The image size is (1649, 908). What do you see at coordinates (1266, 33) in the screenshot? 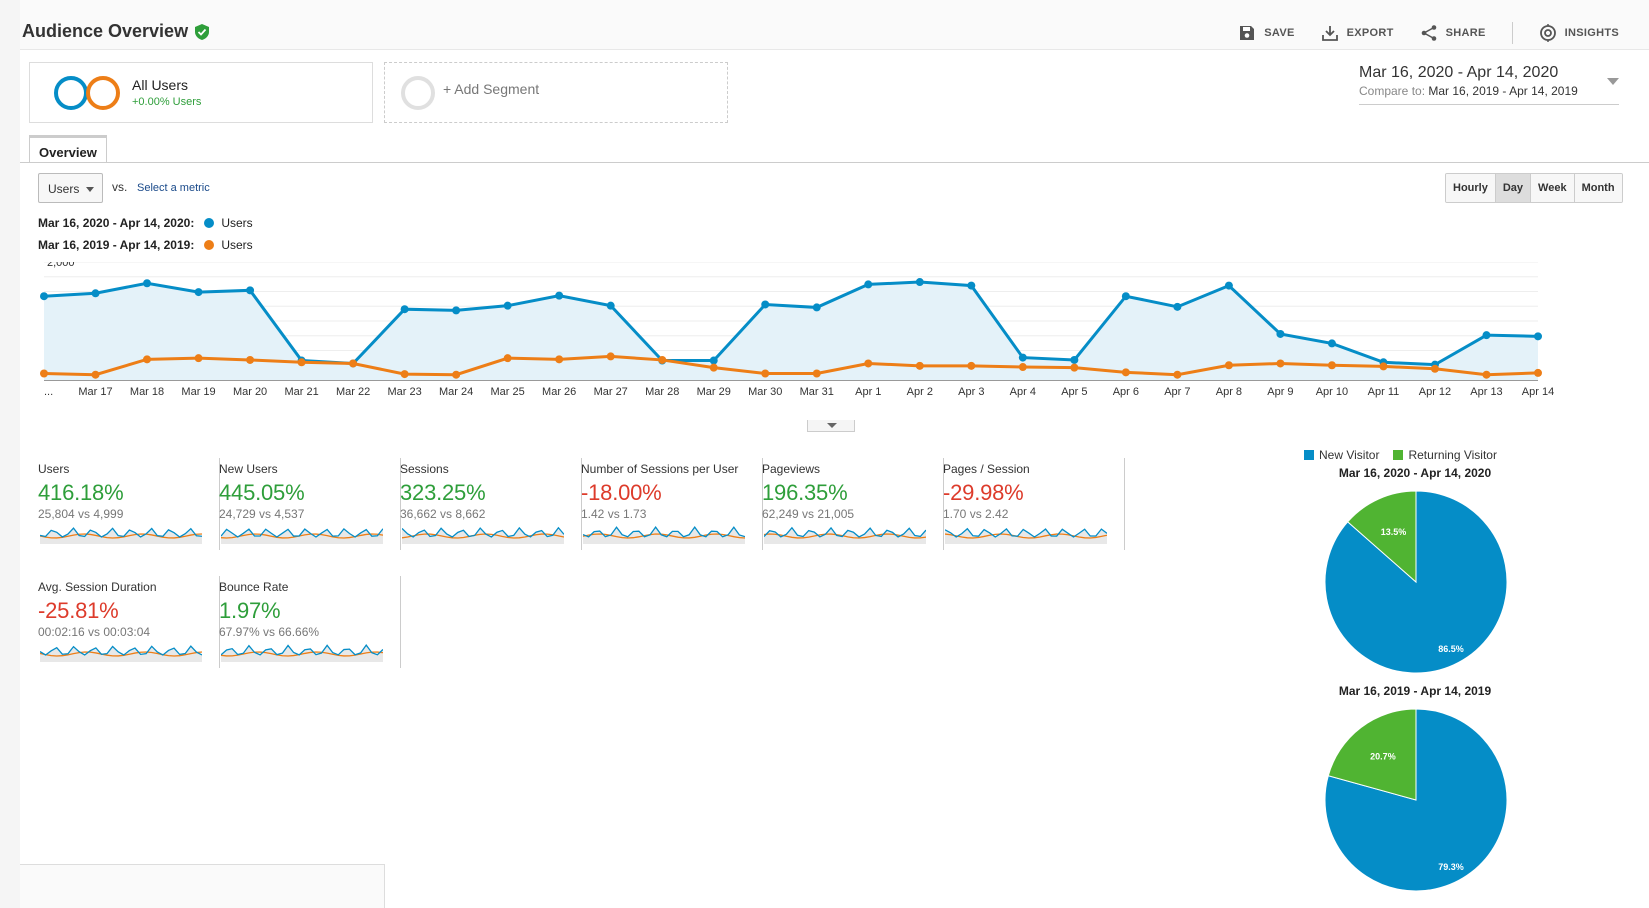
I see `save-button: SAVE` at bounding box center [1266, 33].